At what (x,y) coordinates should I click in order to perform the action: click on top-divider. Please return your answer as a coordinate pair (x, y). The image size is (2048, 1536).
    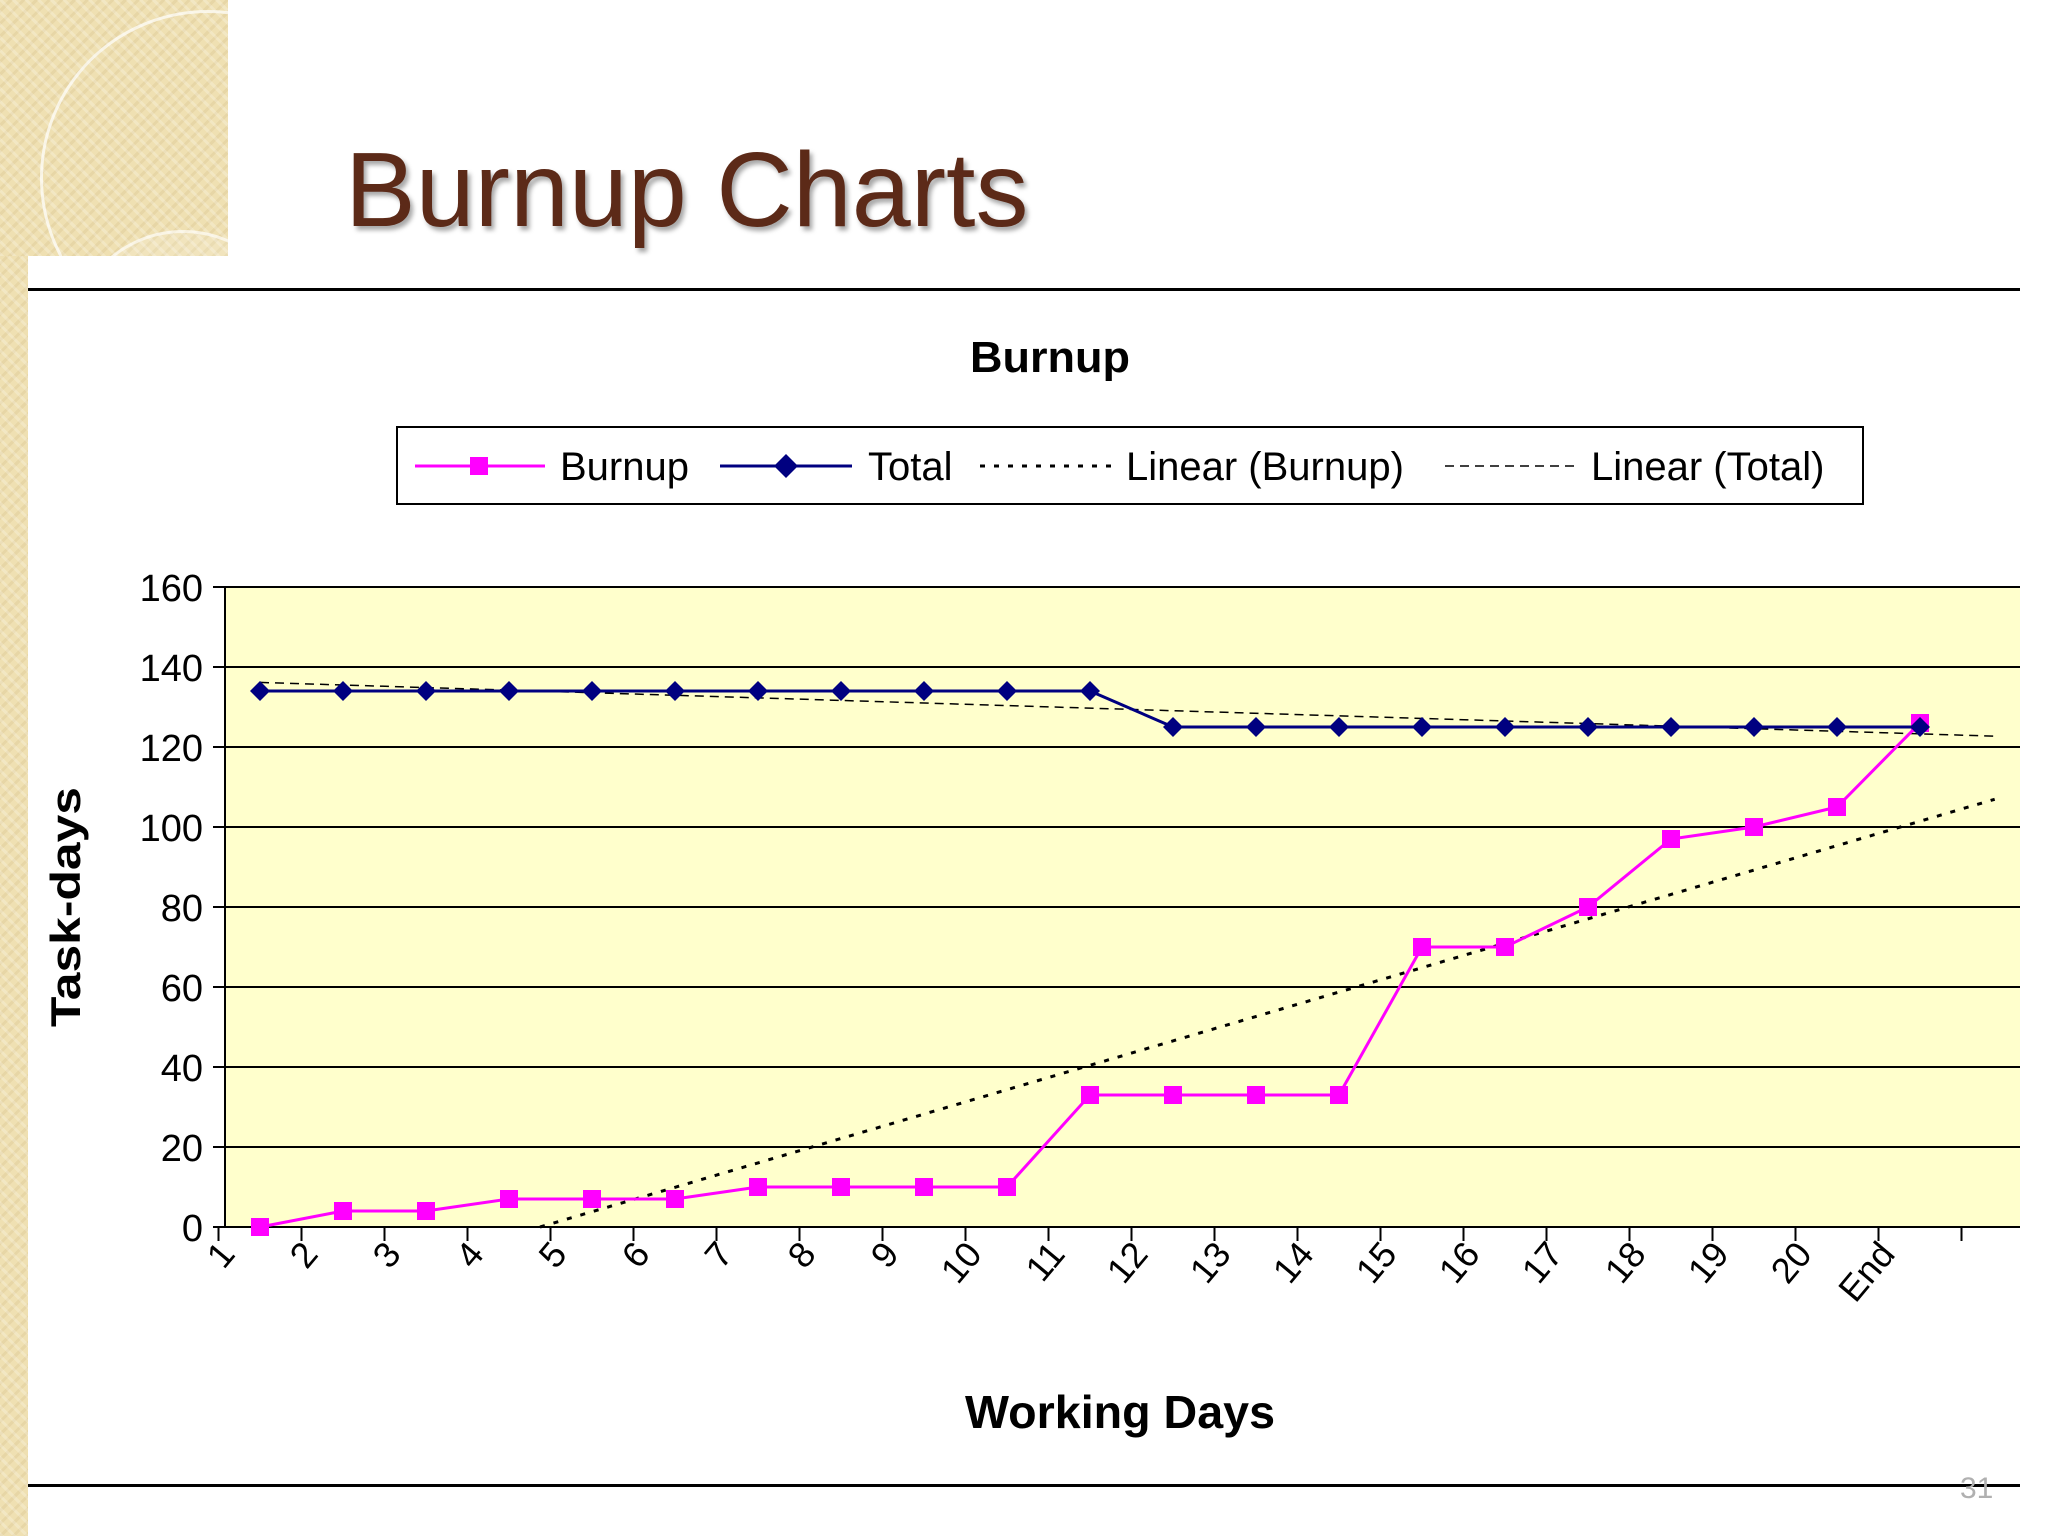
    Looking at the image, I should click on (1024, 289).